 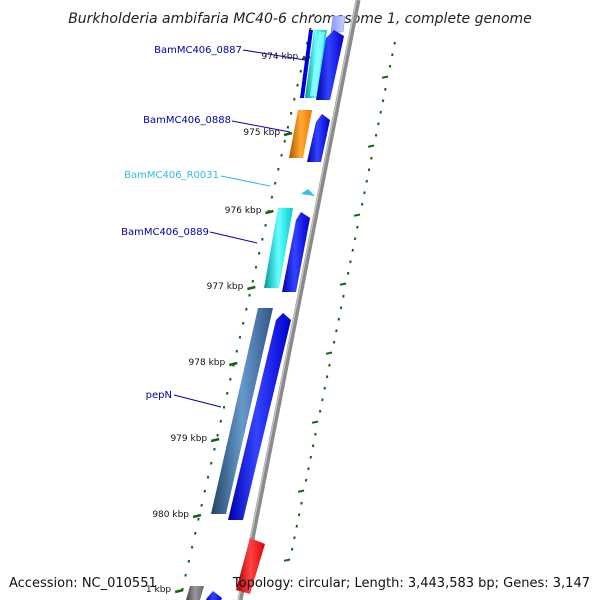 What do you see at coordinates (317, 64) in the screenshot?
I see `gene-0887-lightcyan` at bounding box center [317, 64].